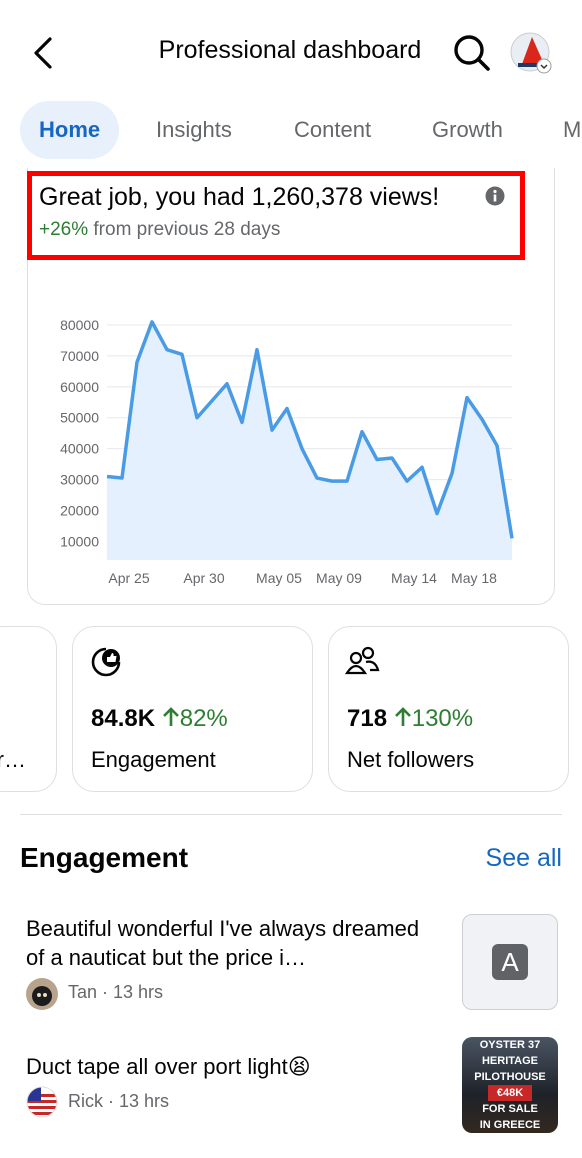 The height and width of the screenshot is (1158, 582). I want to click on comparison: +26% from previous 28 days, so click(159, 230).